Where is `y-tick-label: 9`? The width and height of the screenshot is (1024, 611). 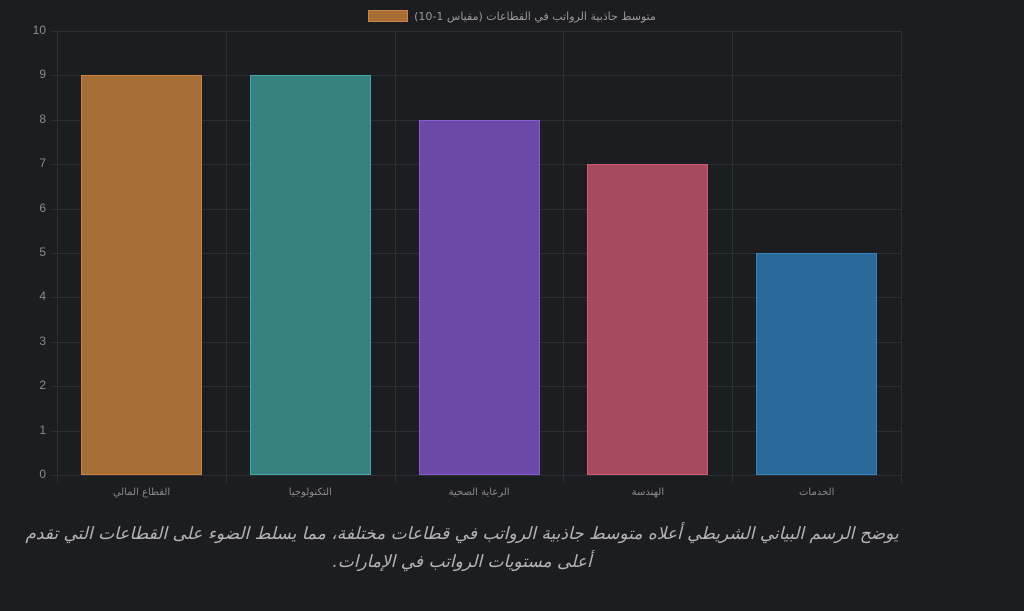 y-tick-label: 9 is located at coordinates (42, 74).